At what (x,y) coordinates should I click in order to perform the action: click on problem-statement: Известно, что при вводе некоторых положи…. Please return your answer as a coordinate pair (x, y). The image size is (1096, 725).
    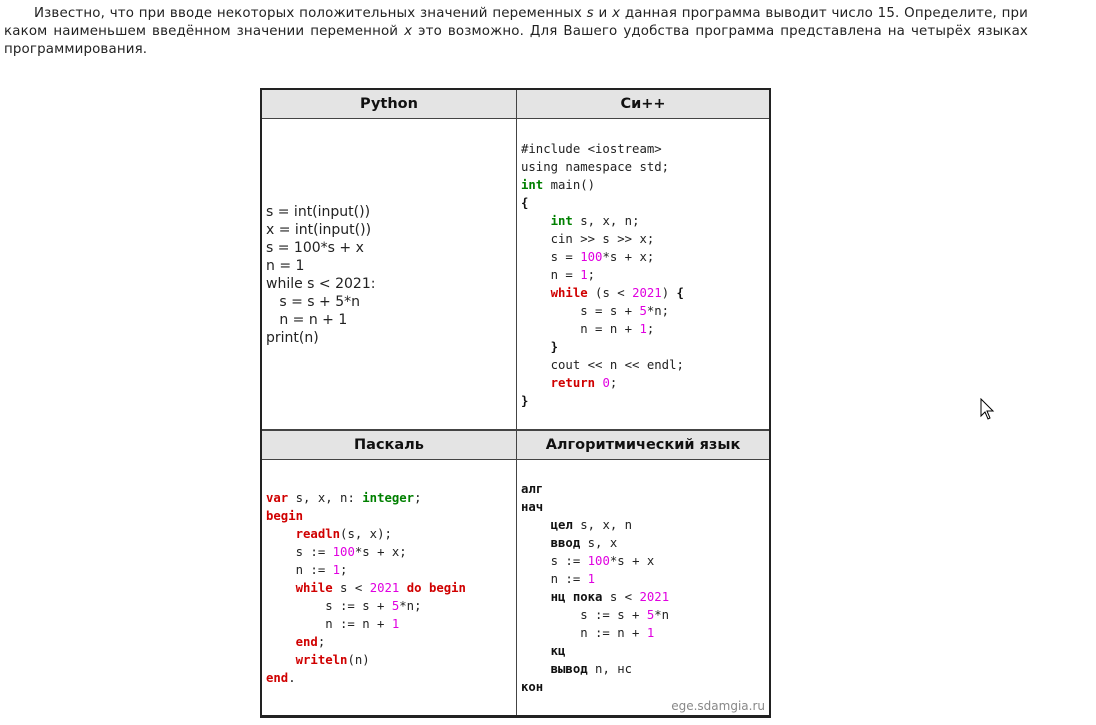
    Looking at the image, I should click on (516, 32).